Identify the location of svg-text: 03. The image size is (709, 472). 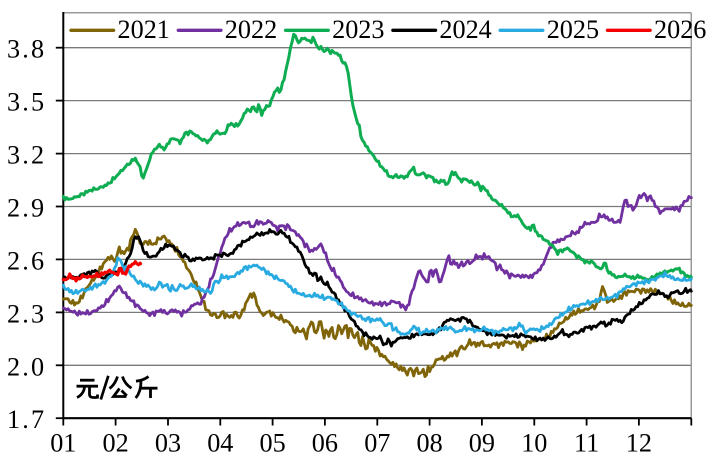
(168, 443).